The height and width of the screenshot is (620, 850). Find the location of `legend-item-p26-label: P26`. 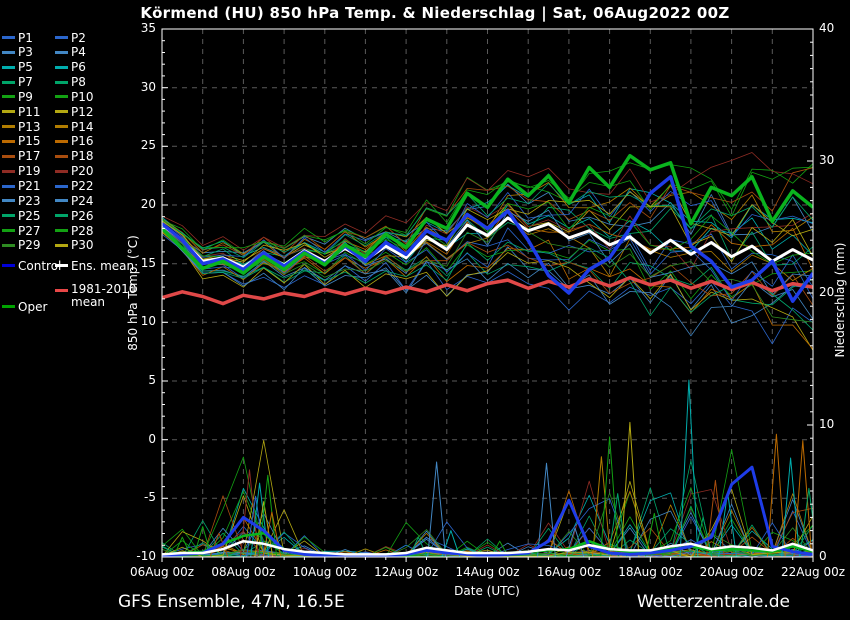

legend-item-p26-label: P26 is located at coordinates (82, 215).